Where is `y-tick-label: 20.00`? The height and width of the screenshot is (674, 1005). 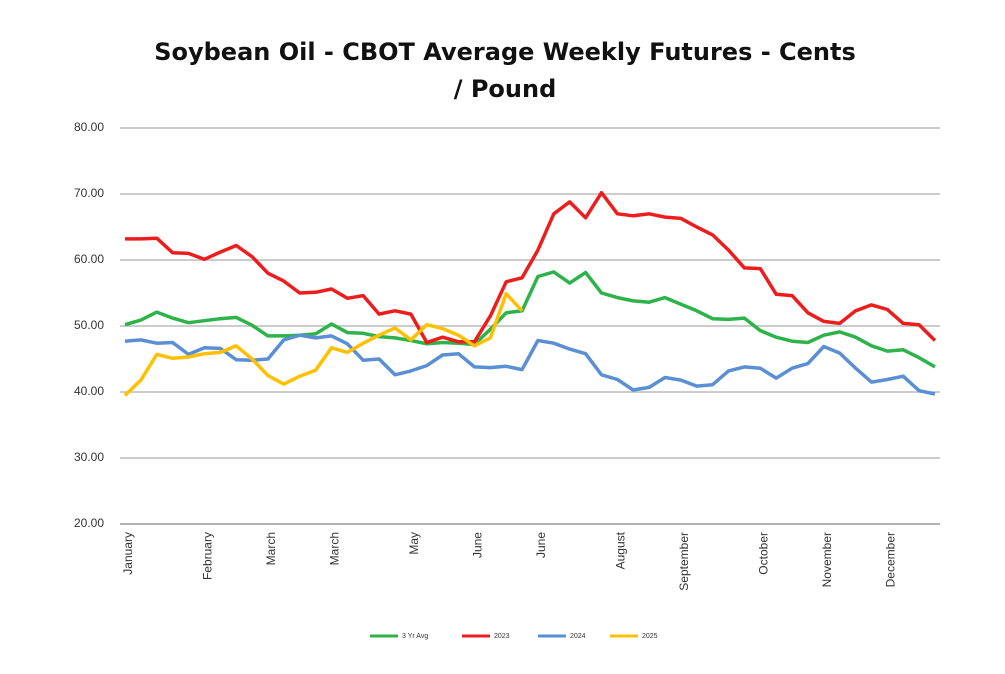 y-tick-label: 20.00 is located at coordinates (89, 523).